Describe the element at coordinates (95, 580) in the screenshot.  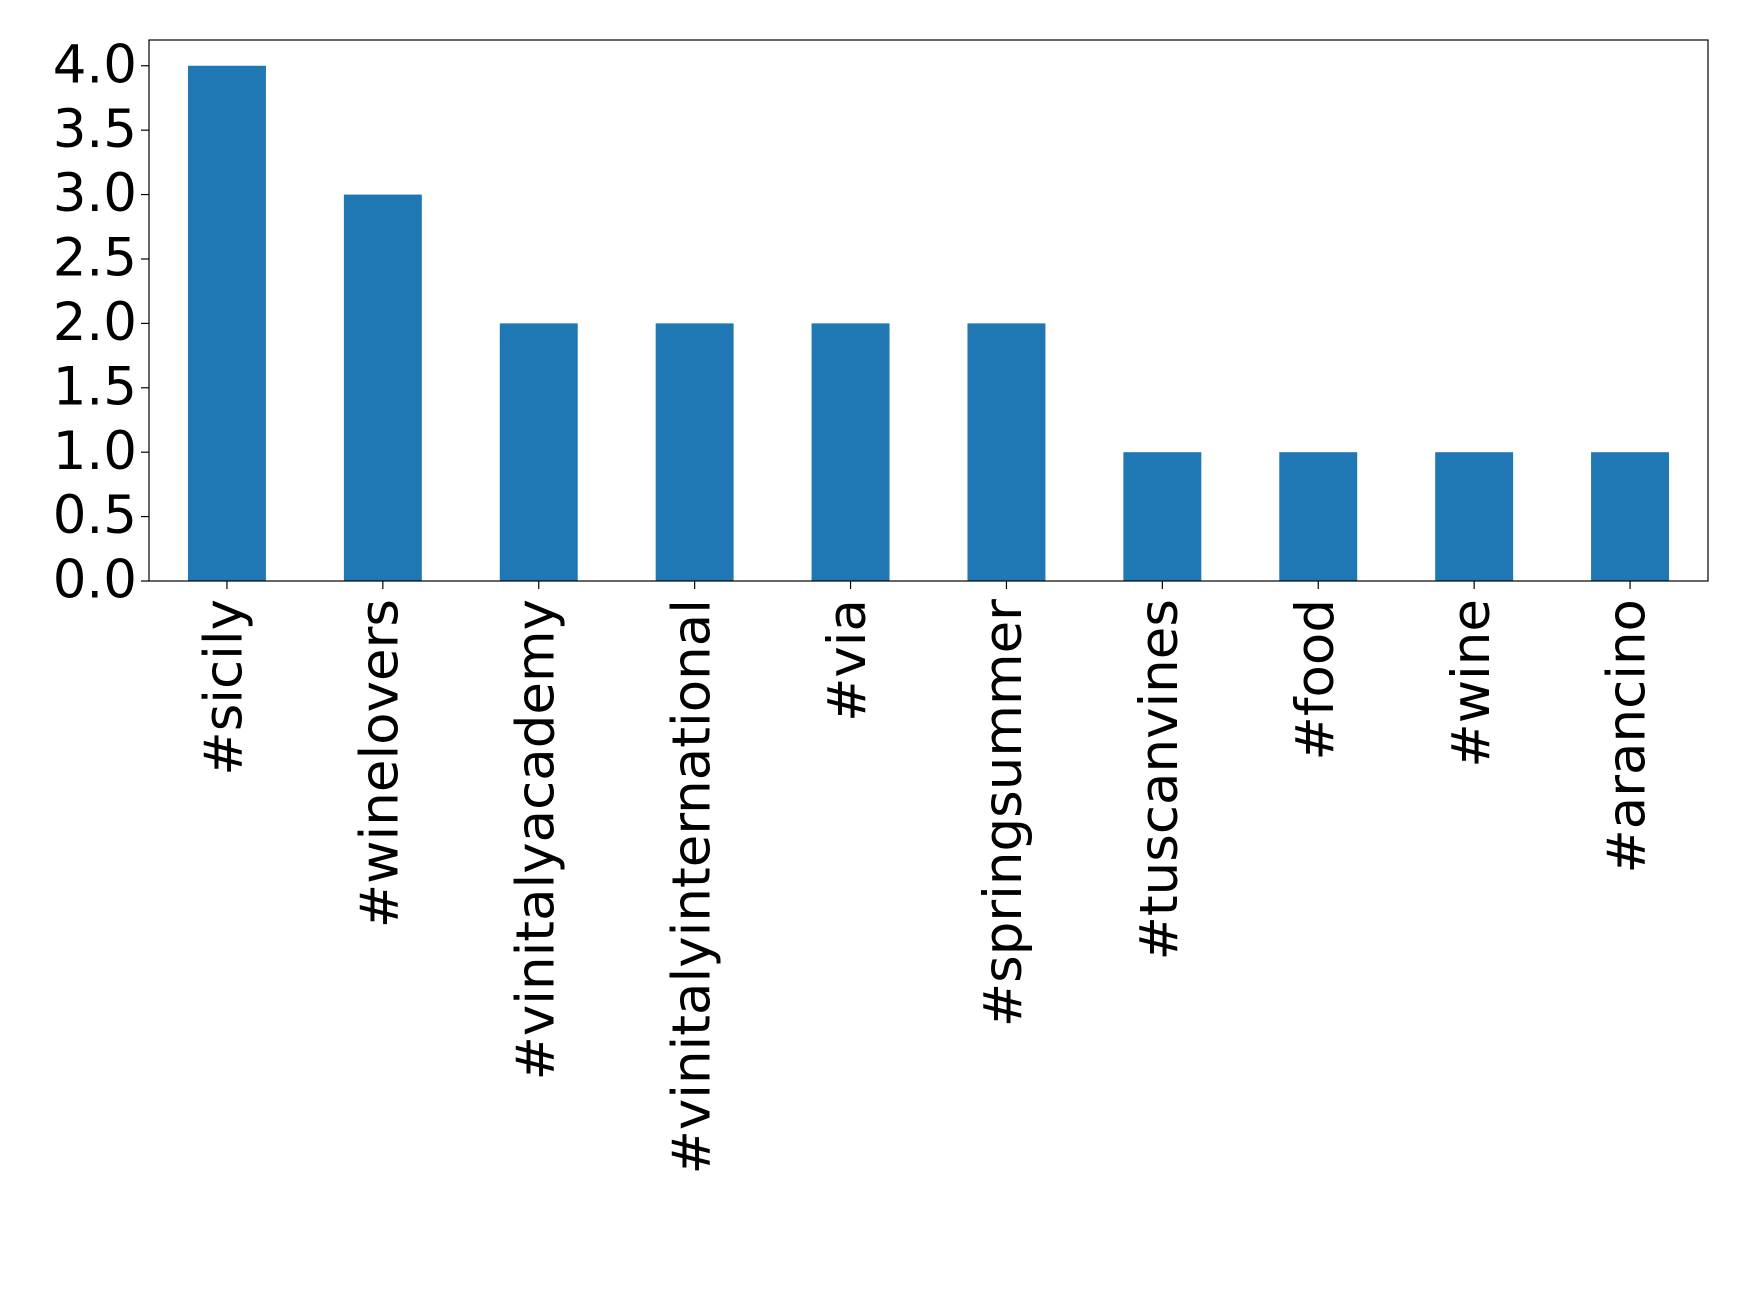
I see `y-tick-label: 0.0` at that location.